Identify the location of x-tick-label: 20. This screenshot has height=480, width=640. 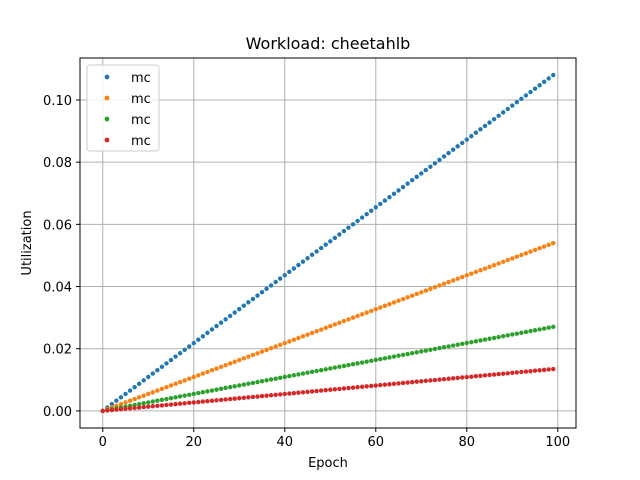
(193, 442).